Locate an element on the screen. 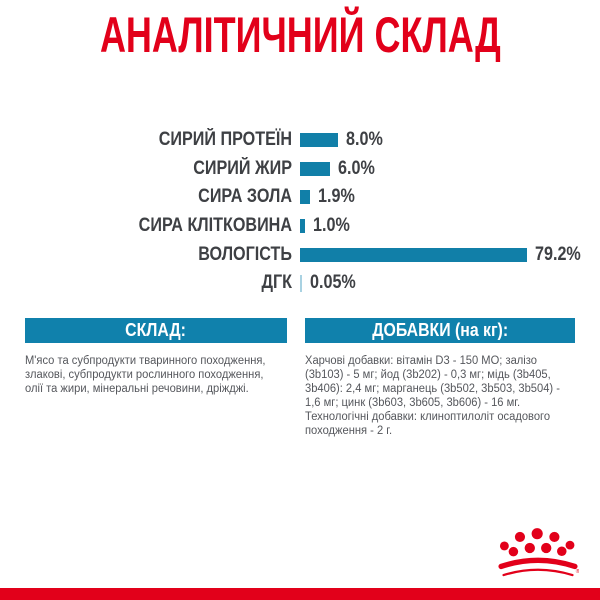 Image resolution: width=600 pixels, height=600 pixels. chart-row-value: 1.0% is located at coordinates (331, 226).